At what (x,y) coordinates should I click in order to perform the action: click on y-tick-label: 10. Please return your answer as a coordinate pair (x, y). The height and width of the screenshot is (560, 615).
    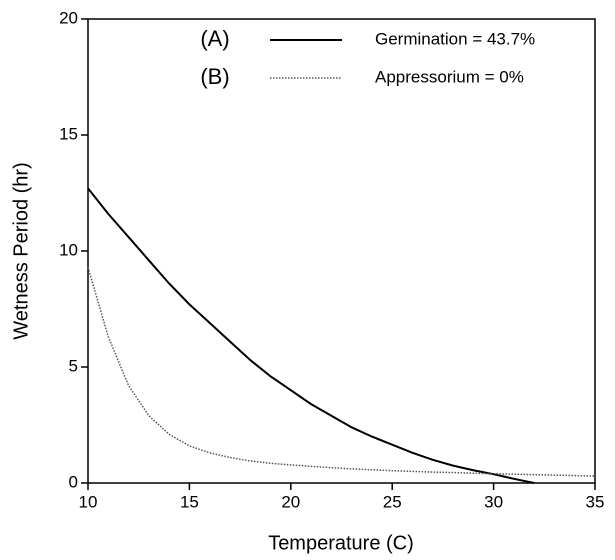
    Looking at the image, I should click on (68, 249).